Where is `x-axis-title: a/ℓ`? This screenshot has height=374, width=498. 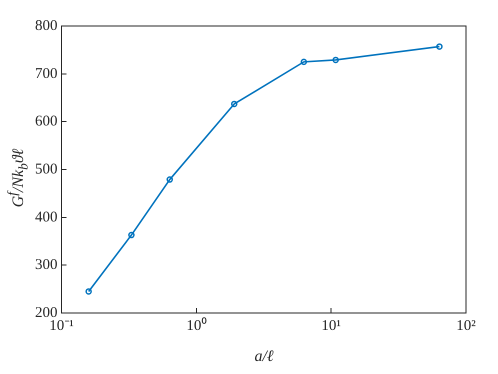
x-axis-title: a/ℓ is located at coordinates (264, 357).